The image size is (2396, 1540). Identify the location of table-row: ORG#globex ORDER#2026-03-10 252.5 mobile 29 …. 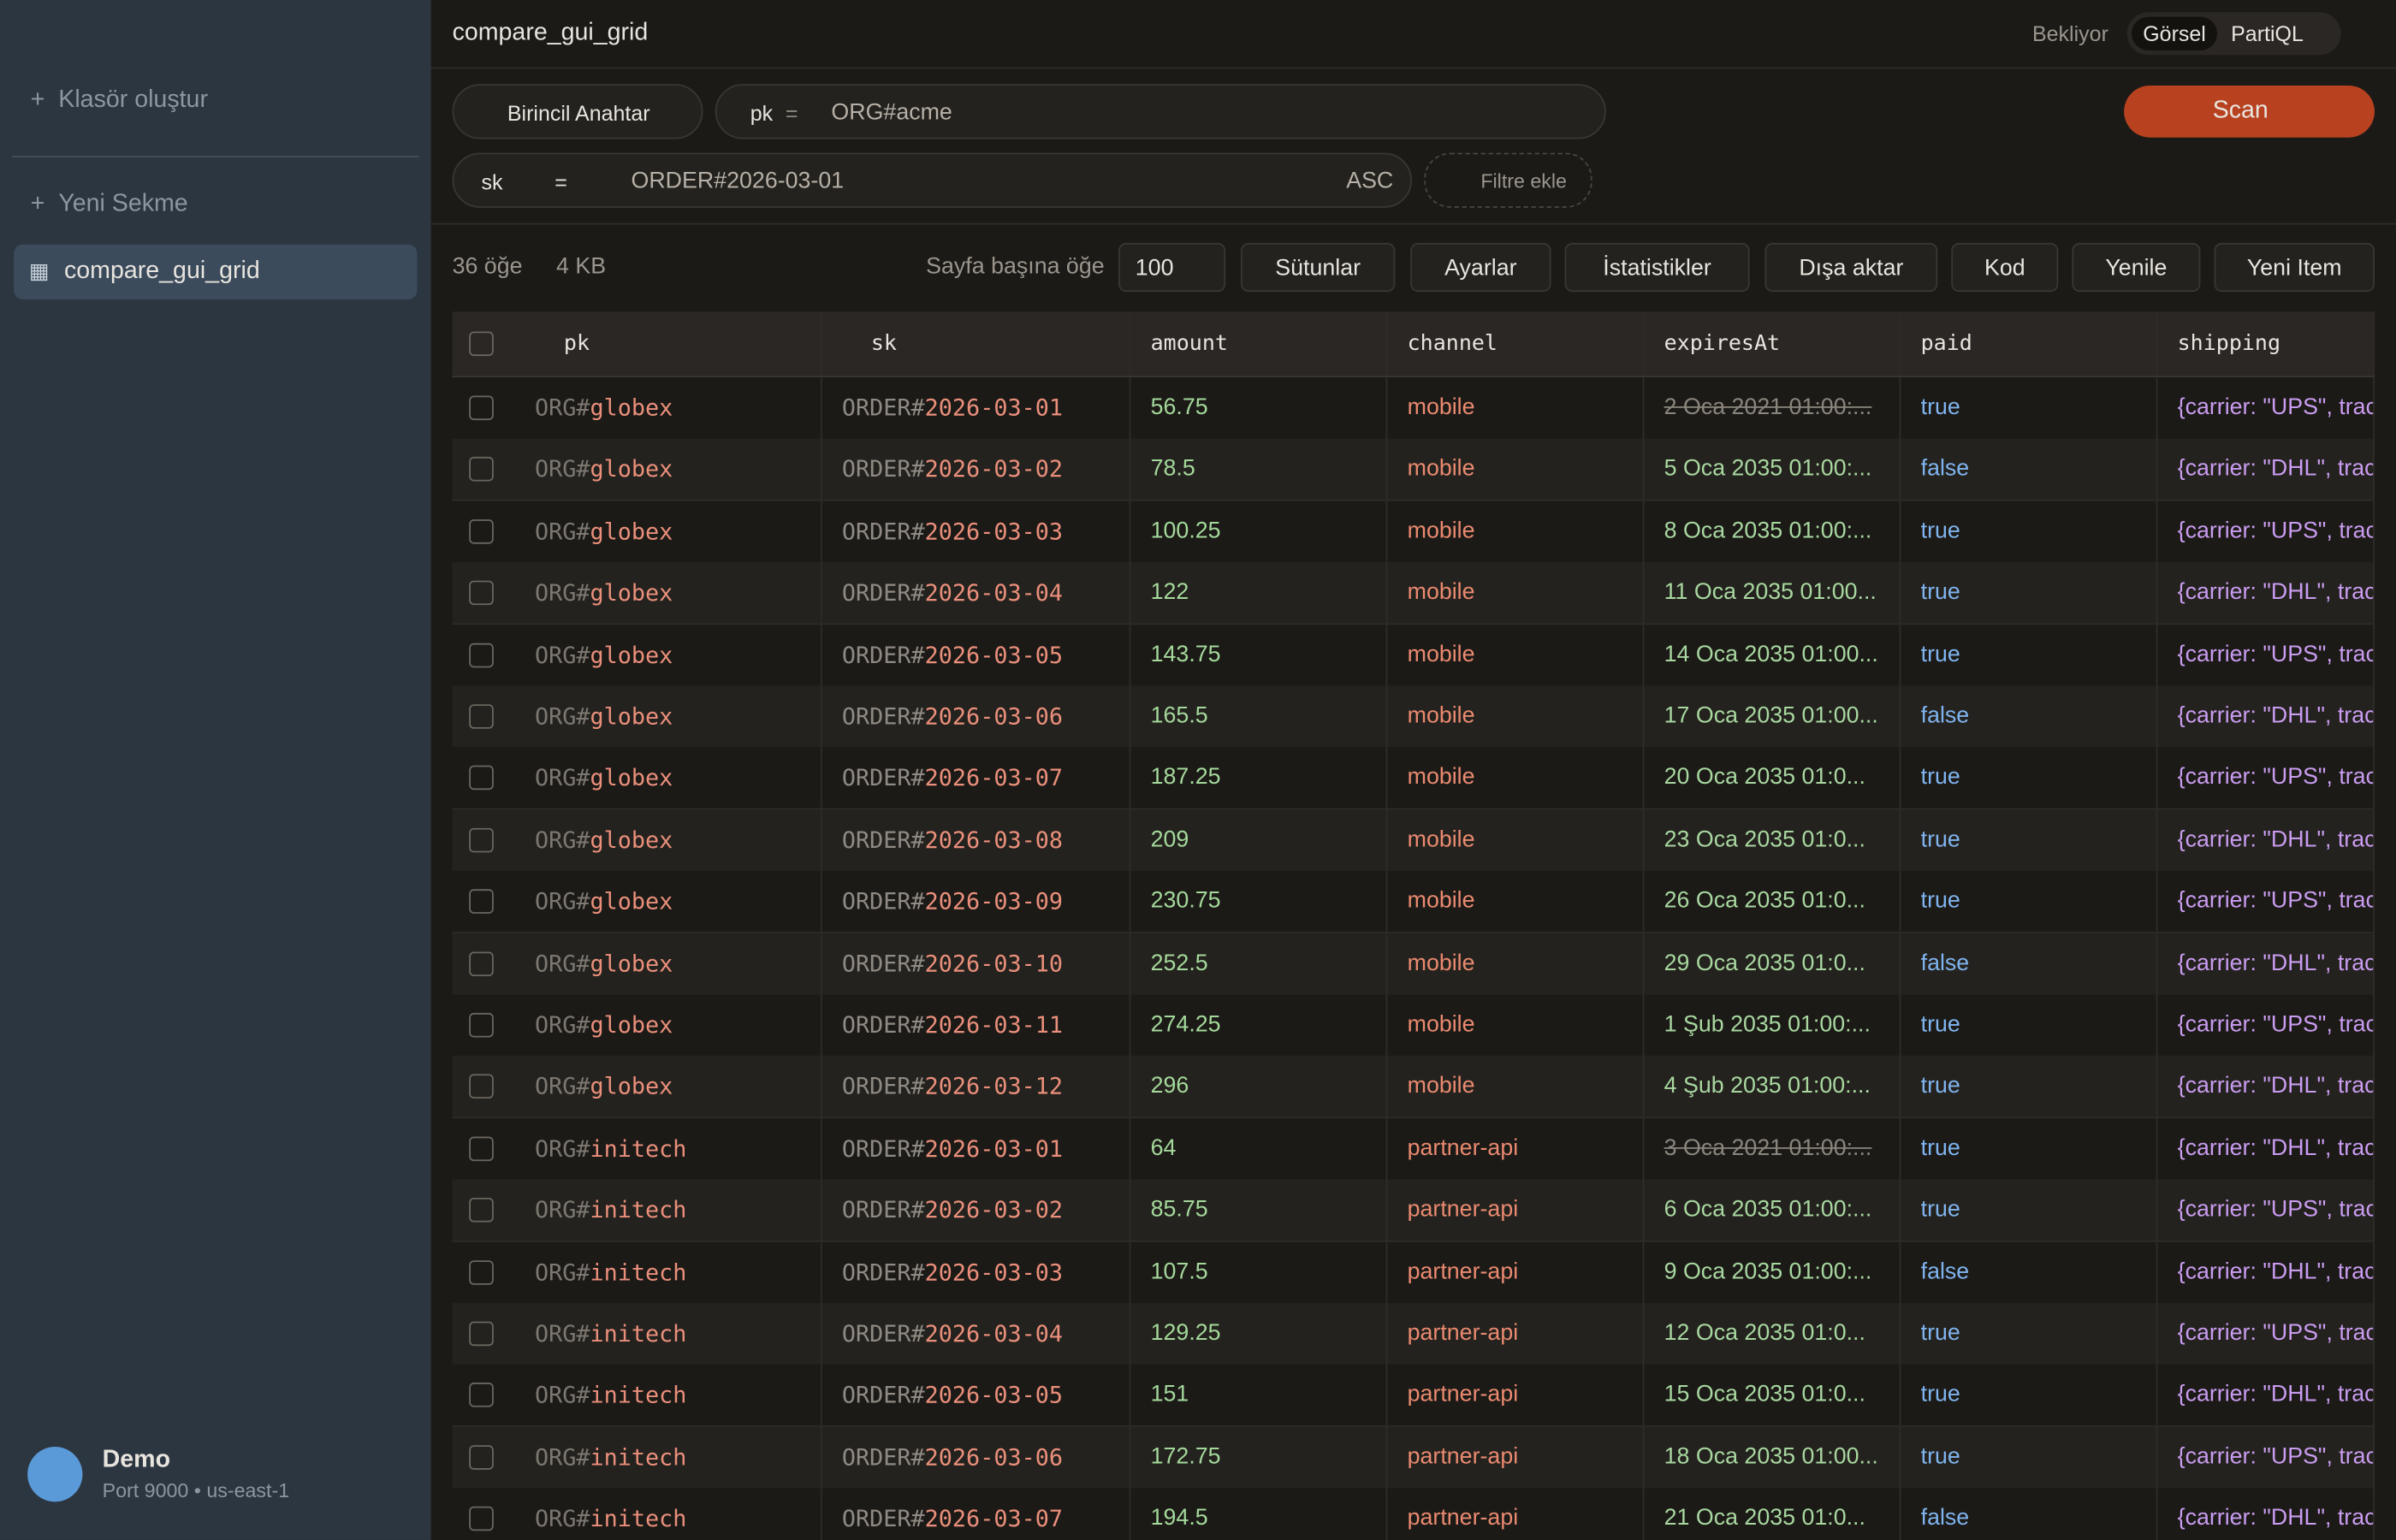
(1413, 964).